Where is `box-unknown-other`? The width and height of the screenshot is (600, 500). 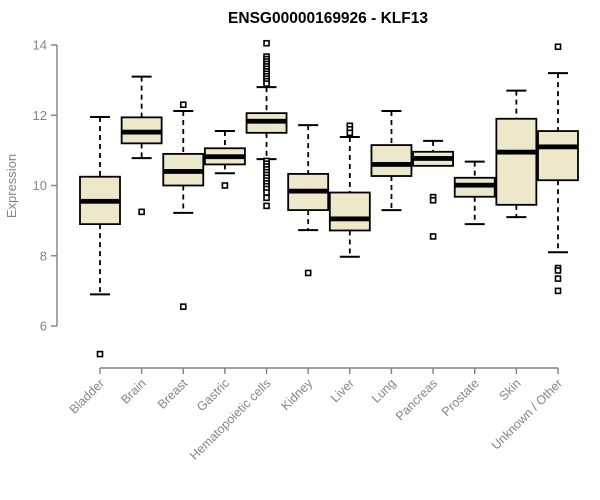 box-unknown-other is located at coordinates (558, 169).